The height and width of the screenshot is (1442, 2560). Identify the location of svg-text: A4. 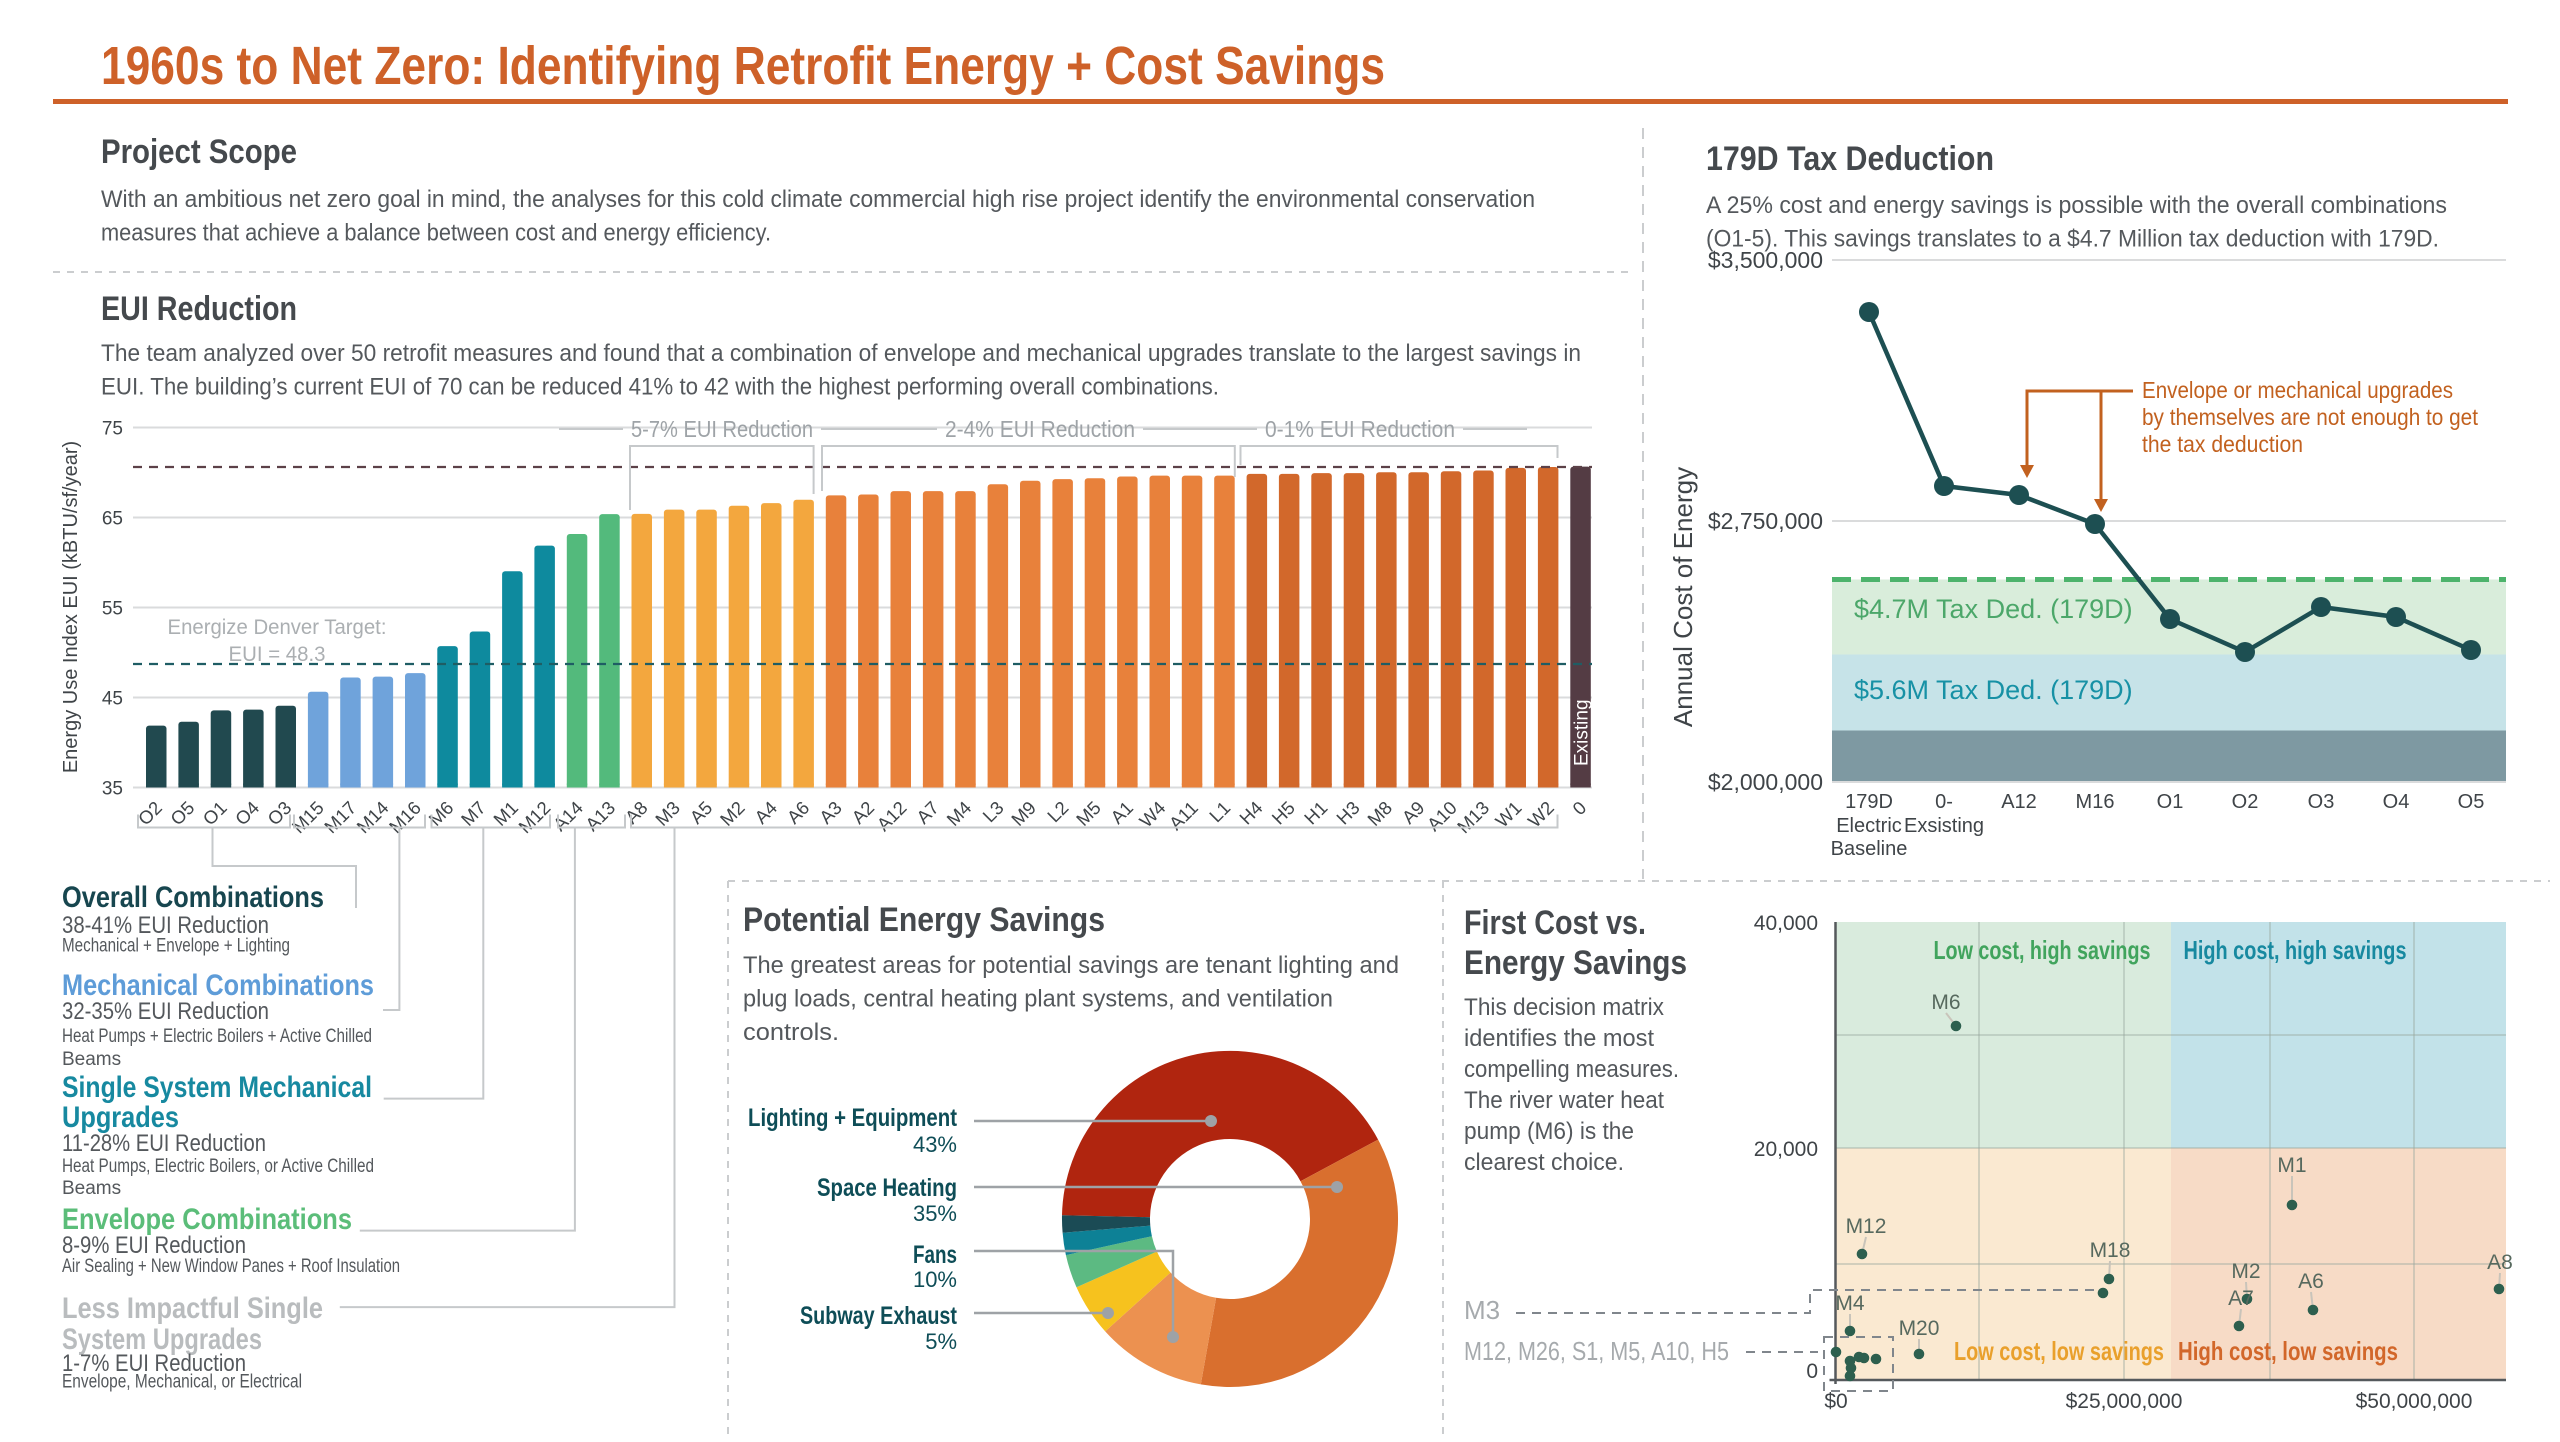
(765, 812).